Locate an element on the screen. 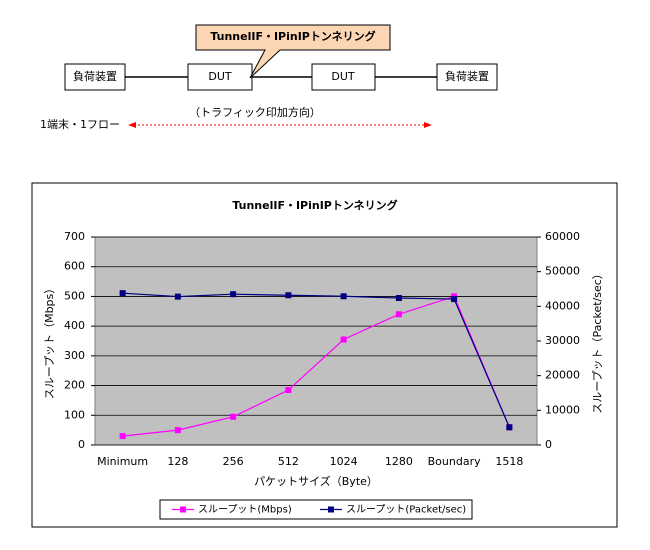  y2-tick-label: 50000 is located at coordinates (562, 271).